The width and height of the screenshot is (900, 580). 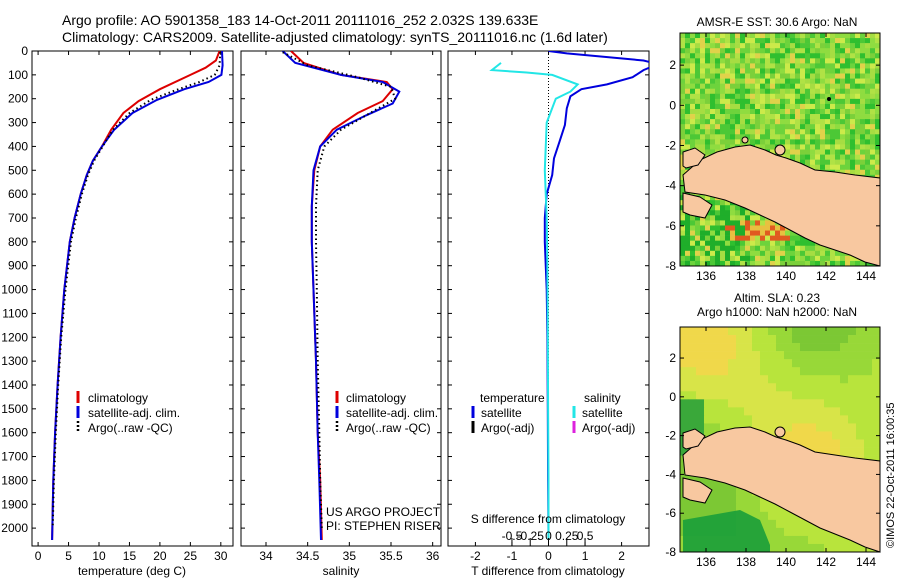 I want to click on sla-map-frame, so click(x=780, y=439).